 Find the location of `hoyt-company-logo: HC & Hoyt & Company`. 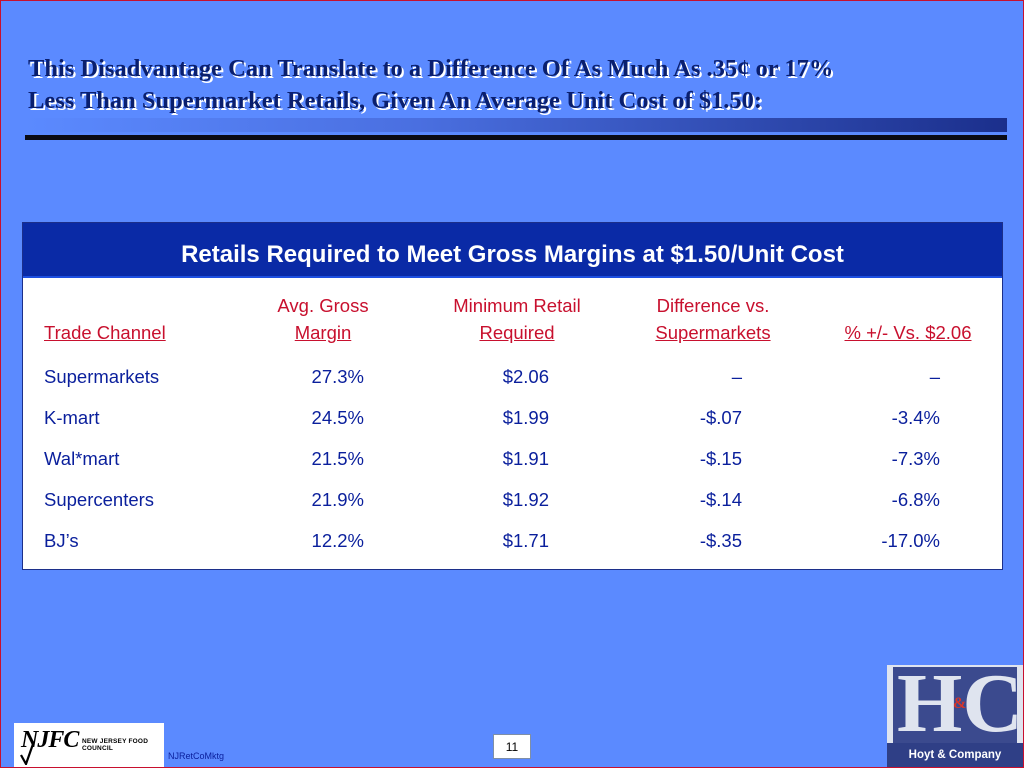

hoyt-company-logo: HC & Hoyt & Company is located at coordinates (955, 716).